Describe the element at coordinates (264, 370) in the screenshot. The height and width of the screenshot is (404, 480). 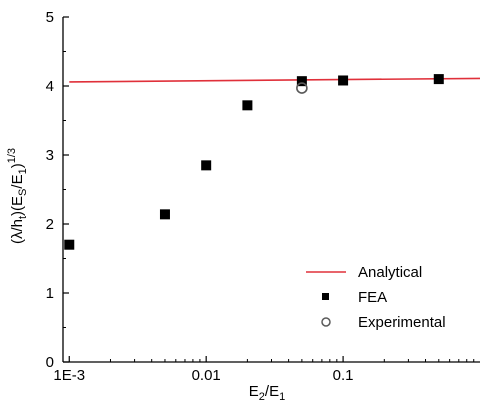
I see `x-axis: 1E-3 0.01 0.1` at that location.